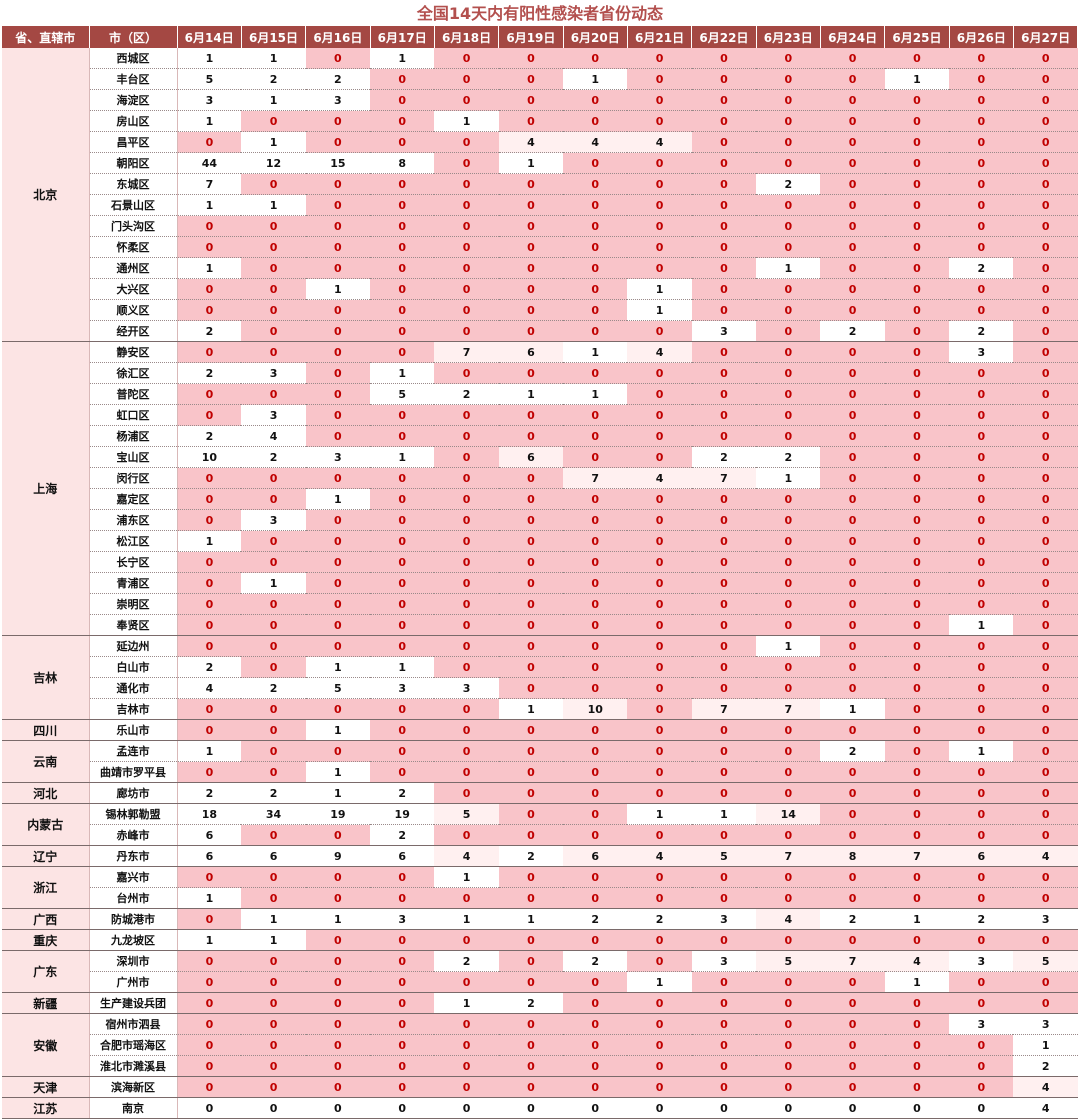 The image size is (1080, 1119). I want to click on province-cell: 内蒙古, so click(46, 824).